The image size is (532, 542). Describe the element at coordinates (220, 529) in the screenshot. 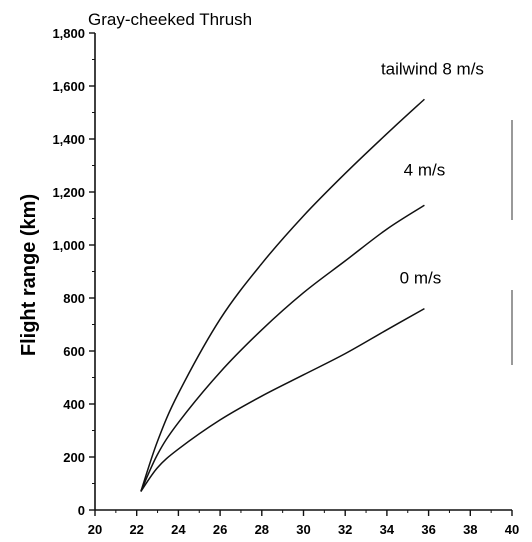

I see `x-tick-label: 26` at that location.